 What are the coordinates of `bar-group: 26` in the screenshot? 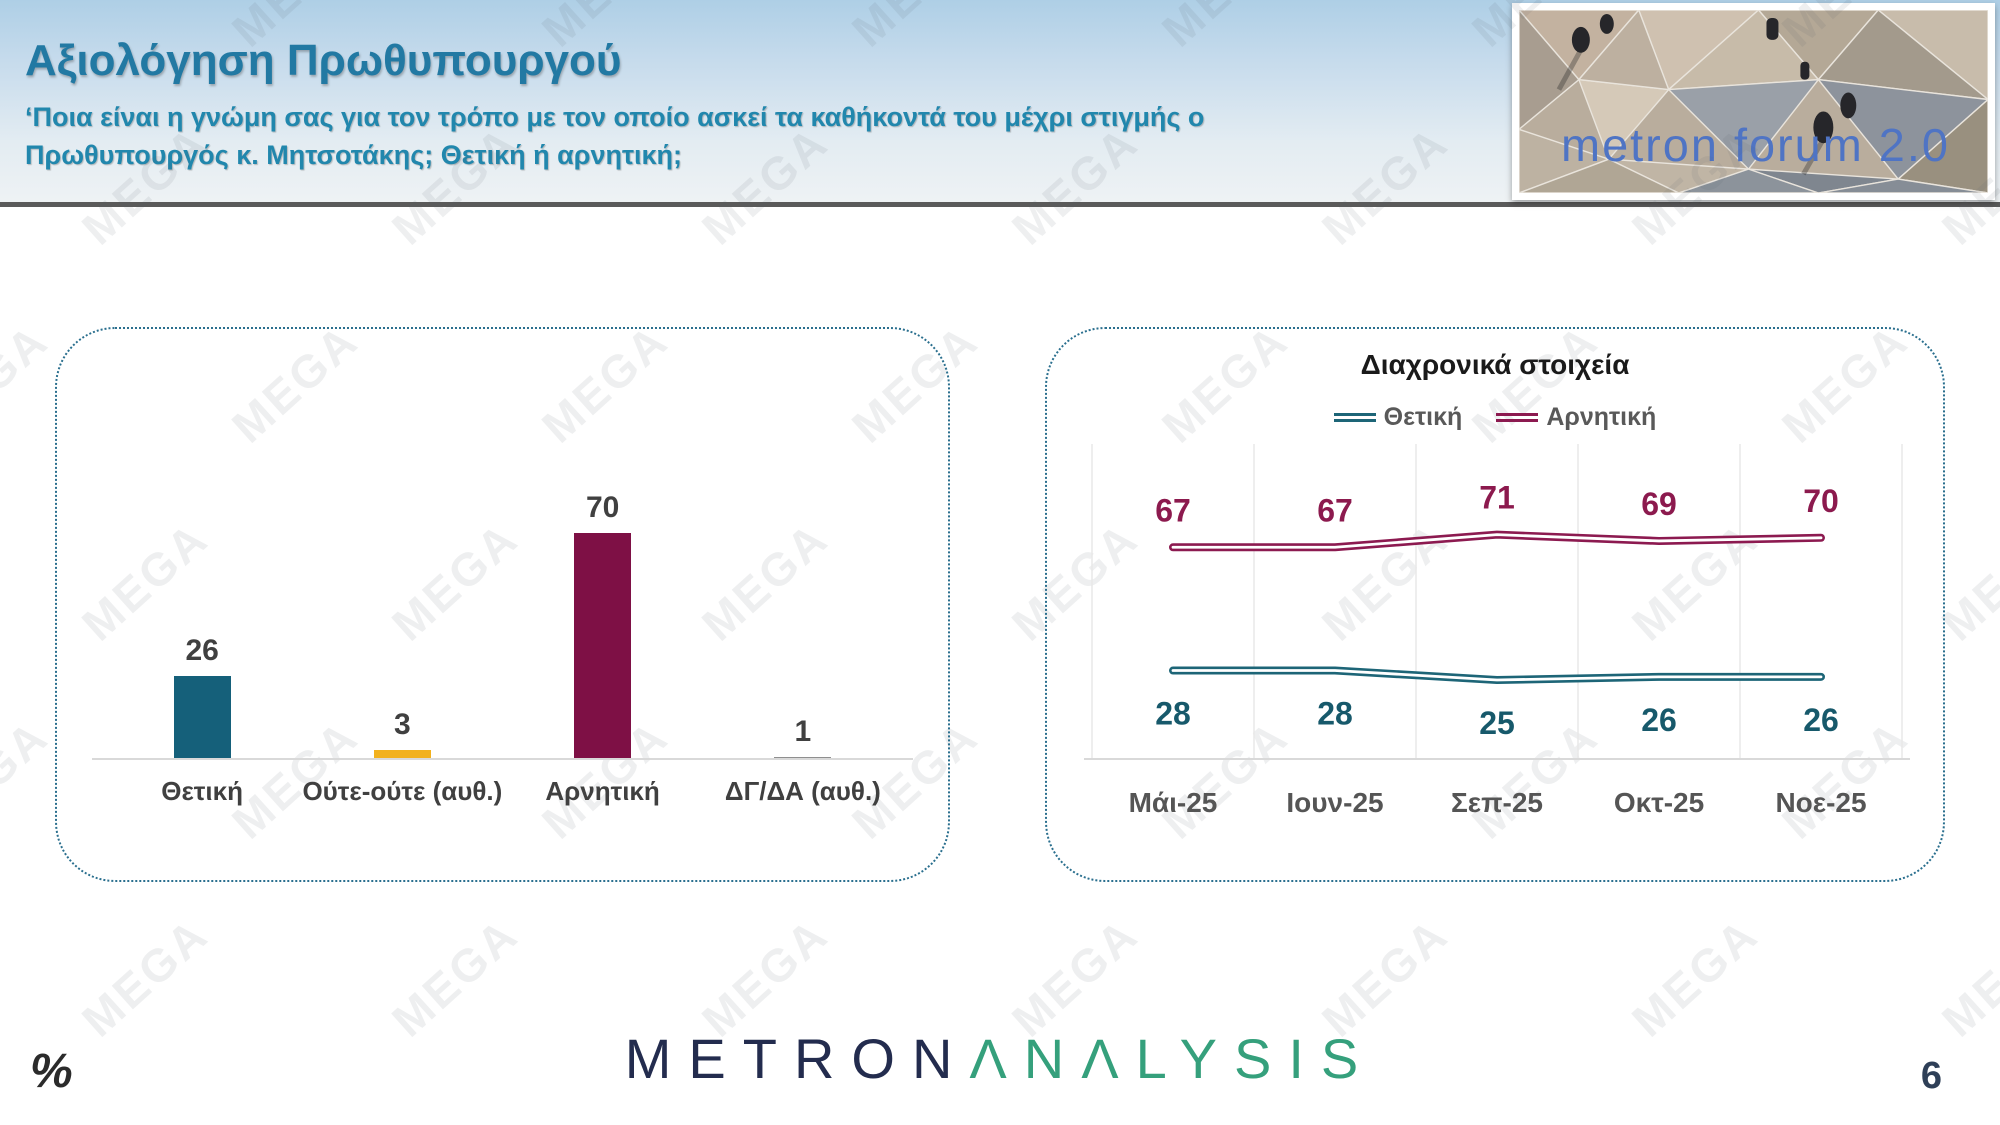 It's located at (202, 696).